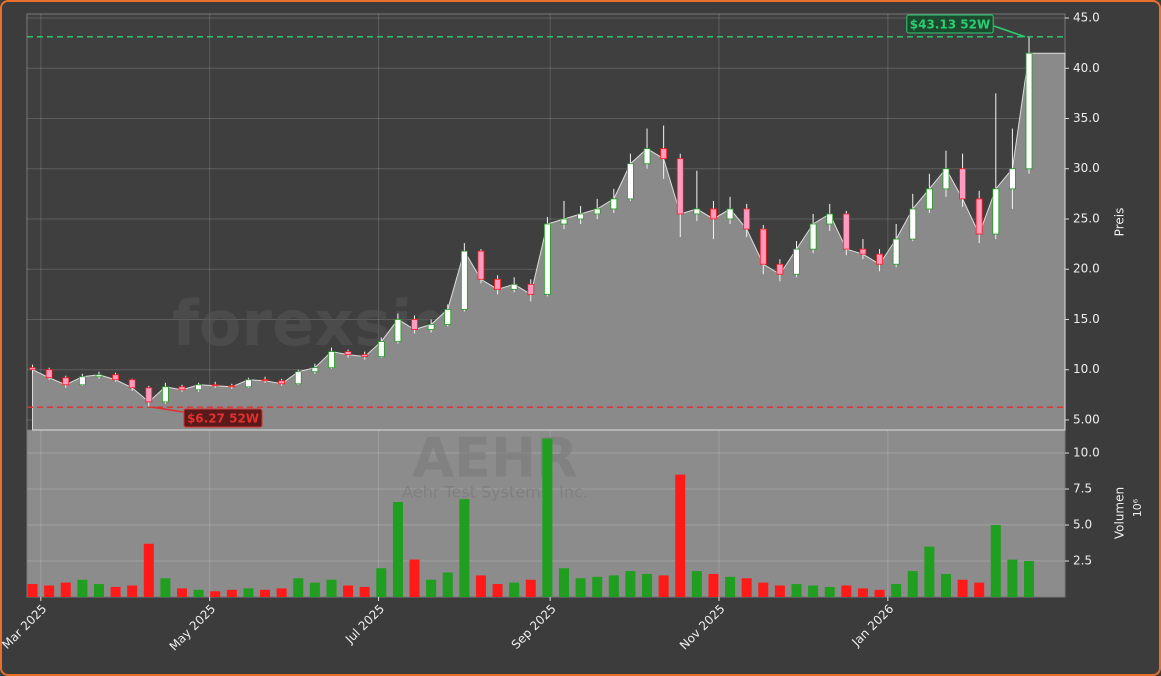 This screenshot has width=1161, height=676. What do you see at coordinates (24, 627) in the screenshot?
I see `x-tick-label: Mar 2025` at bounding box center [24, 627].